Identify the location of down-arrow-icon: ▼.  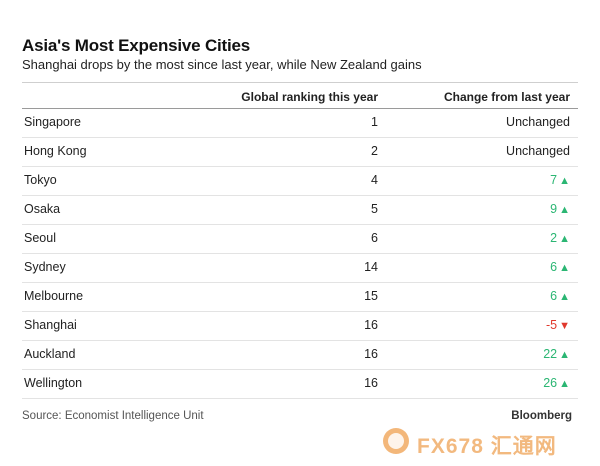
(564, 326).